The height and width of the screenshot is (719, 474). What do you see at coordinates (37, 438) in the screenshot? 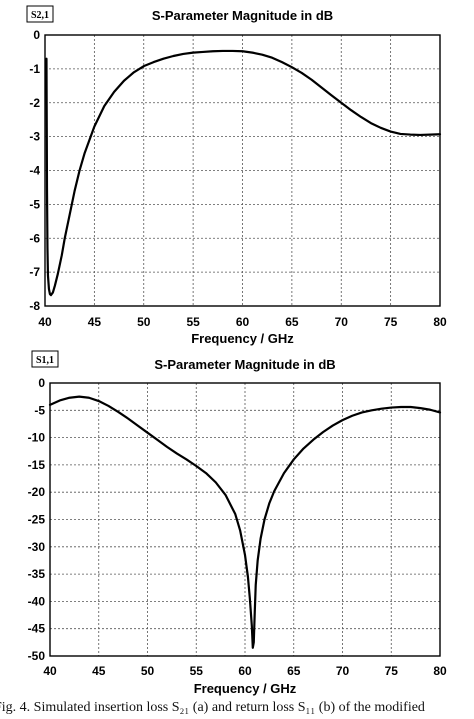
I see `chart2-y-tick-label: -10` at bounding box center [37, 438].